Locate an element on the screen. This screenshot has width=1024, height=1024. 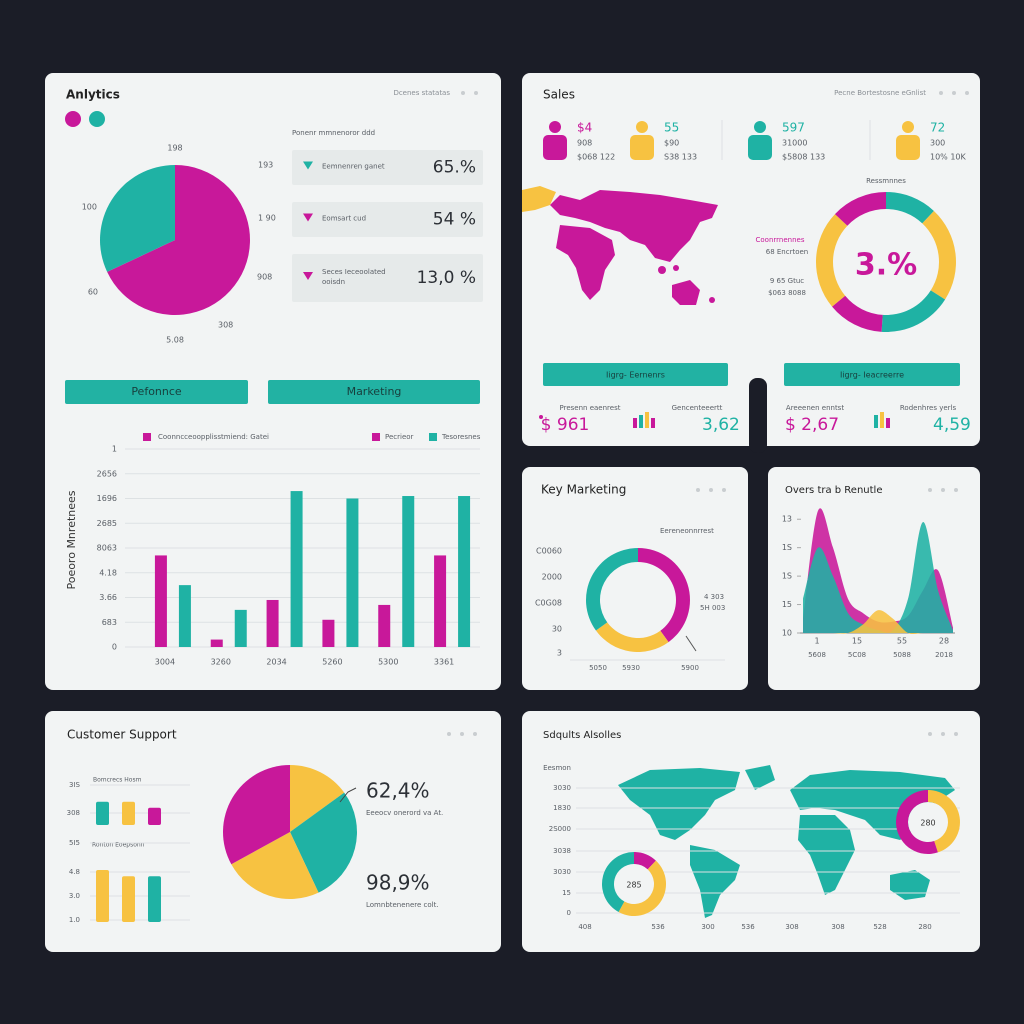
y-tick-label: 4.18 is located at coordinates (108, 572).